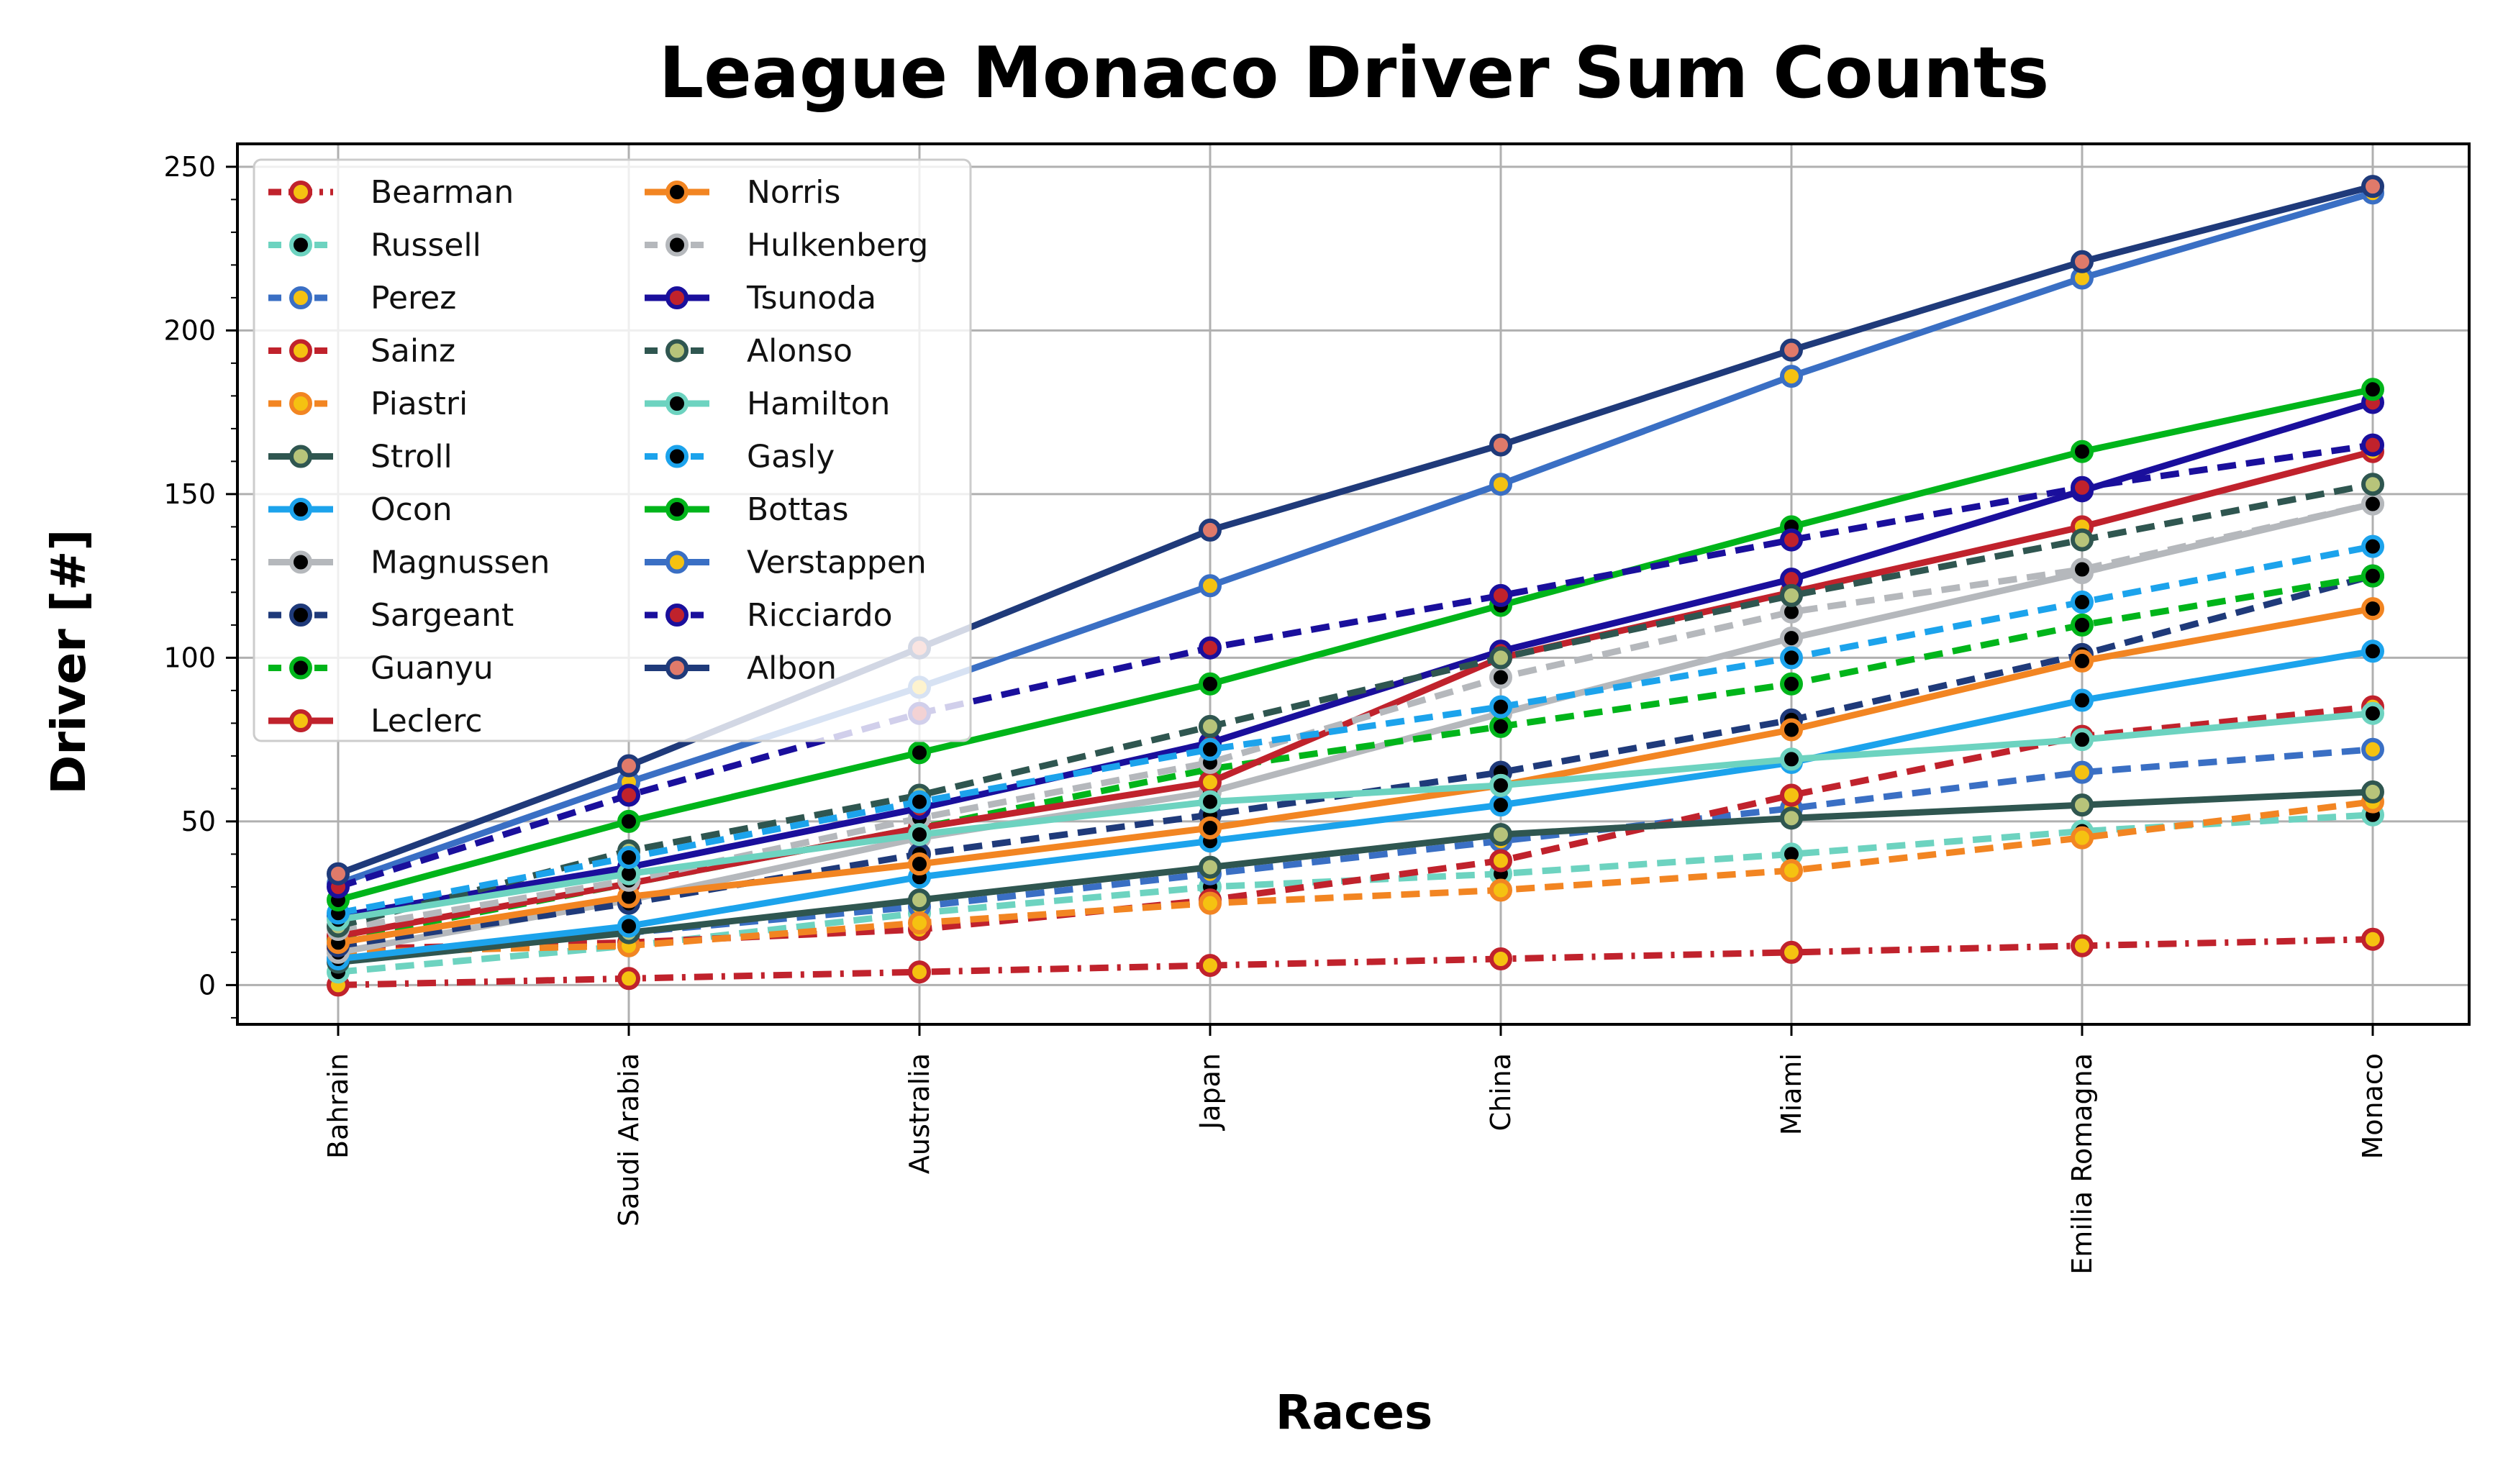 The height and width of the screenshot is (1484, 2508). What do you see at coordinates (629, 1139) in the screenshot?
I see `x-tick-label: Saudi Arabia` at bounding box center [629, 1139].